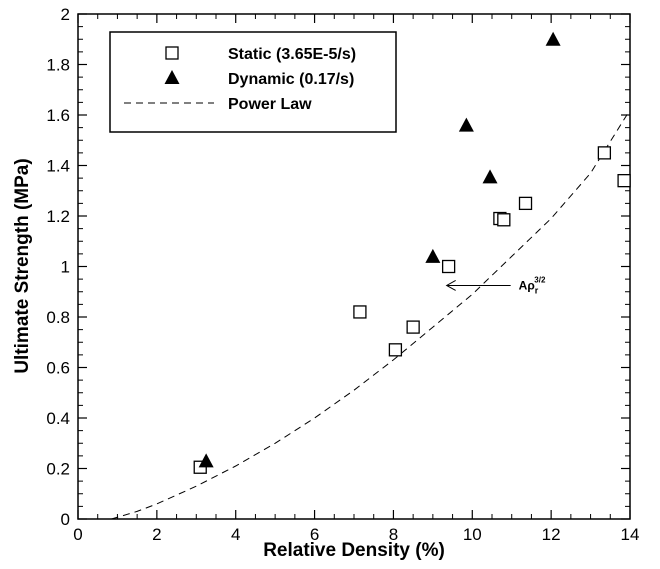 This screenshot has height=569, width=660. What do you see at coordinates (472, 534) in the screenshot?
I see `x-tick-label: 10` at bounding box center [472, 534].